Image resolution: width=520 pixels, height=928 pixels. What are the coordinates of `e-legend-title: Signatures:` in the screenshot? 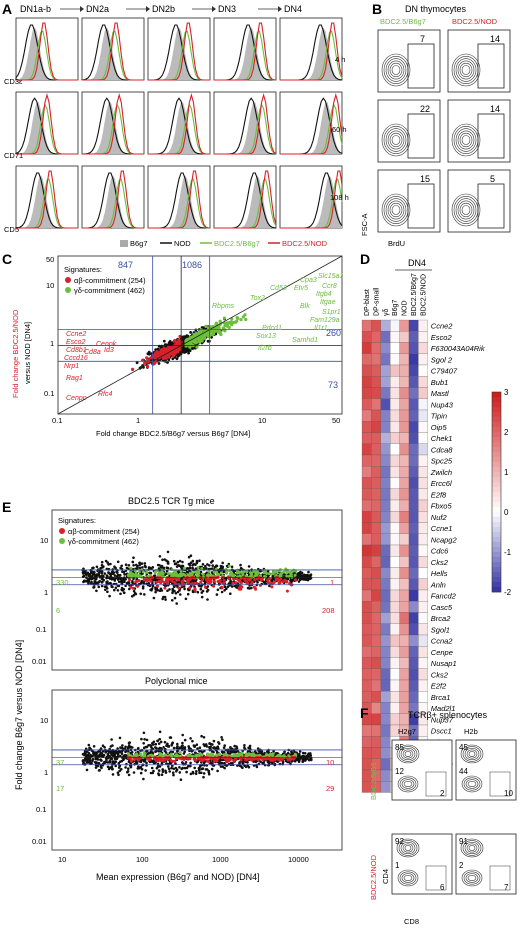 It's located at (77, 520).